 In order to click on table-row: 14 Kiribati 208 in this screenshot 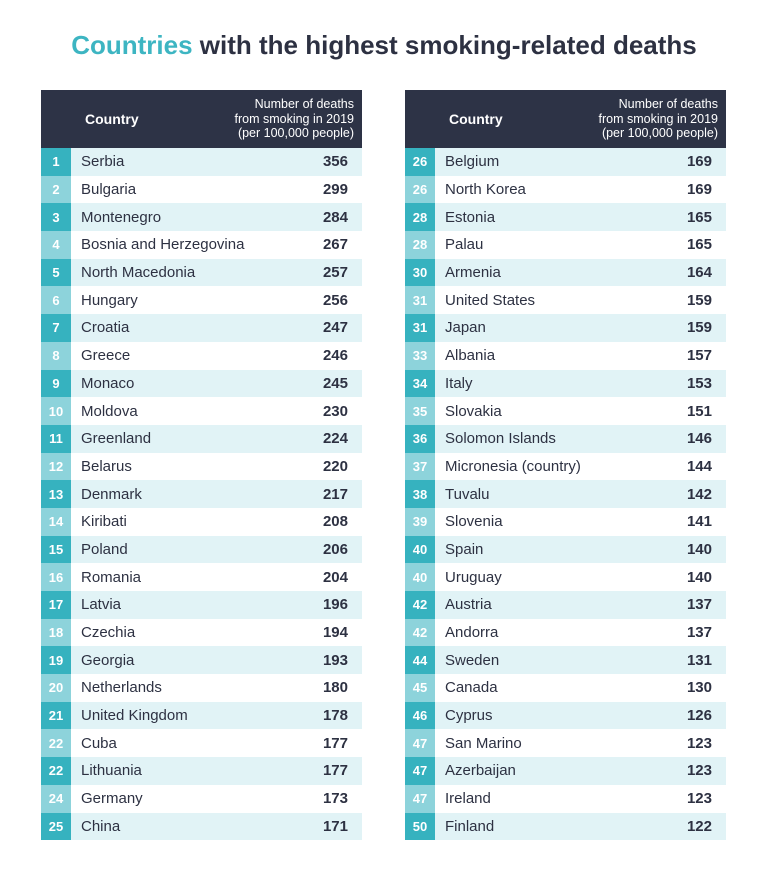, I will do `click(201, 521)`.